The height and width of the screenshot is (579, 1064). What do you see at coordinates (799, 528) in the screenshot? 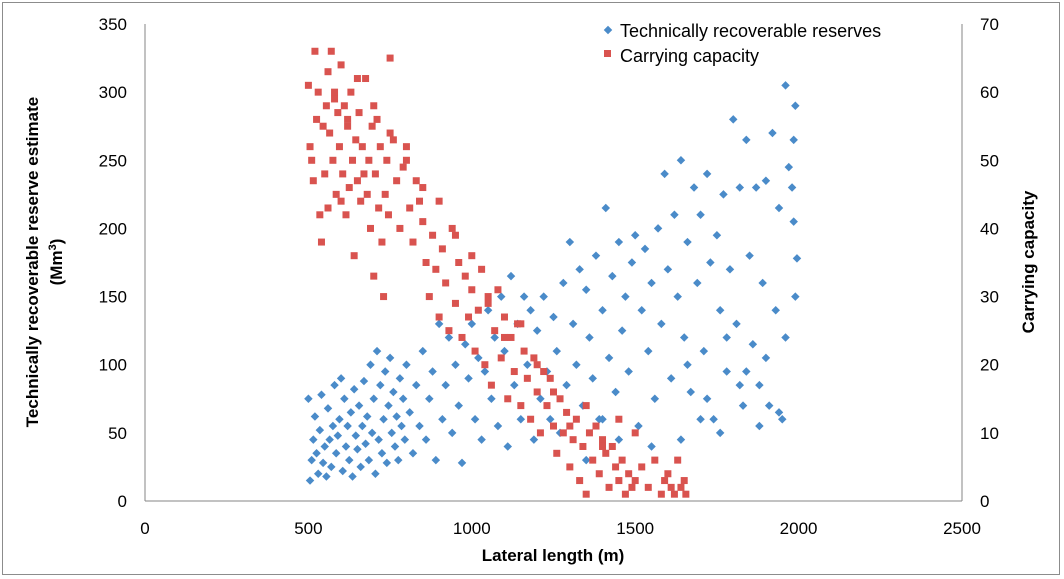
I see `x-tick-label: 2000` at bounding box center [799, 528].